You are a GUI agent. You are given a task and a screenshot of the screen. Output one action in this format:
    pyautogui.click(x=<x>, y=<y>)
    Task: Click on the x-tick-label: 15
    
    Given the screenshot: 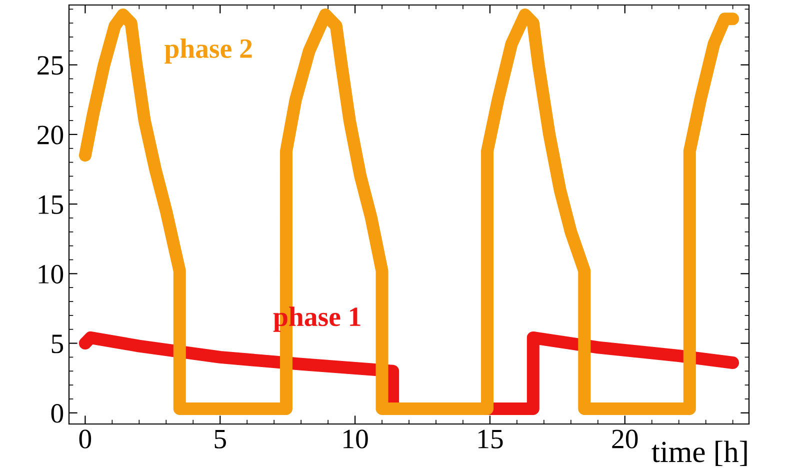 What is the action you would take?
    pyautogui.click(x=490, y=439)
    